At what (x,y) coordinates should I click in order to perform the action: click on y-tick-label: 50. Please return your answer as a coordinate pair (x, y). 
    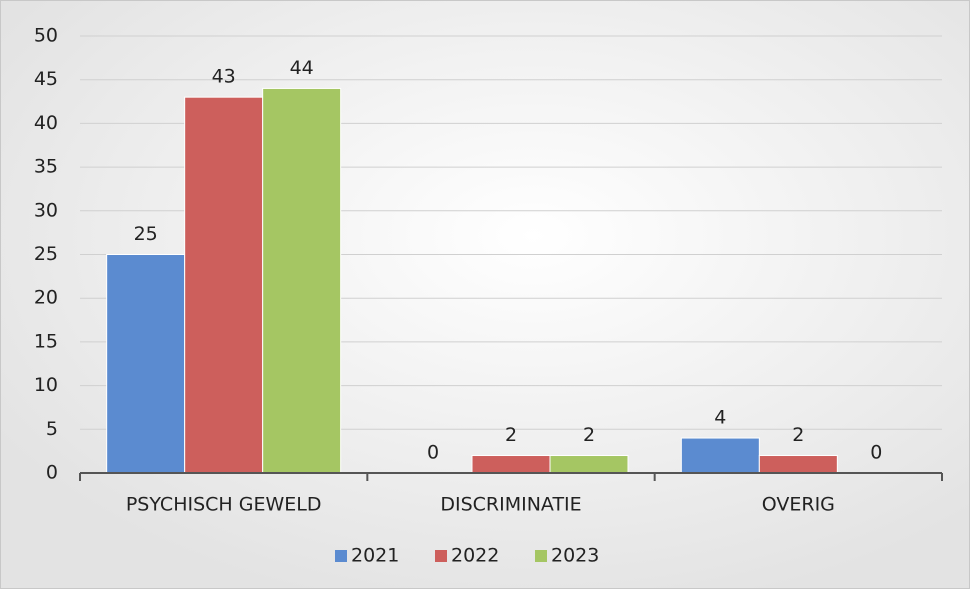
    Looking at the image, I should click on (46, 36).